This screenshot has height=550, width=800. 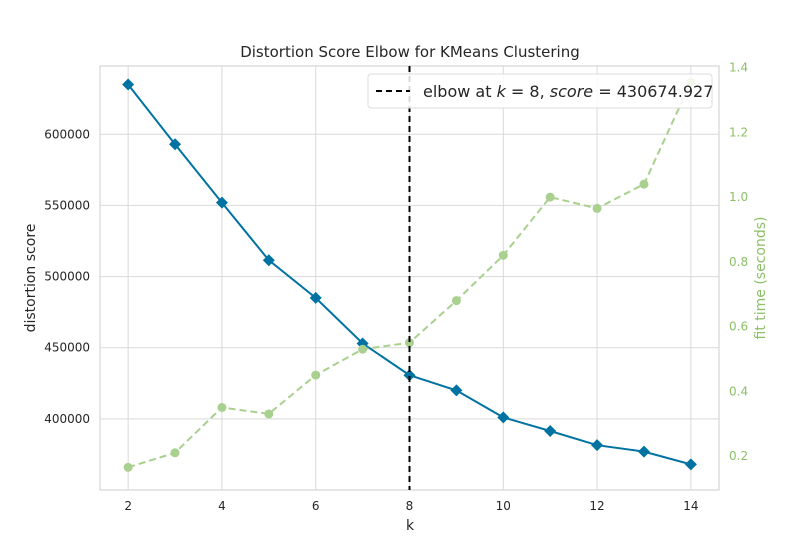 I want to click on y2-tick-label: 0.6, so click(x=738, y=327).